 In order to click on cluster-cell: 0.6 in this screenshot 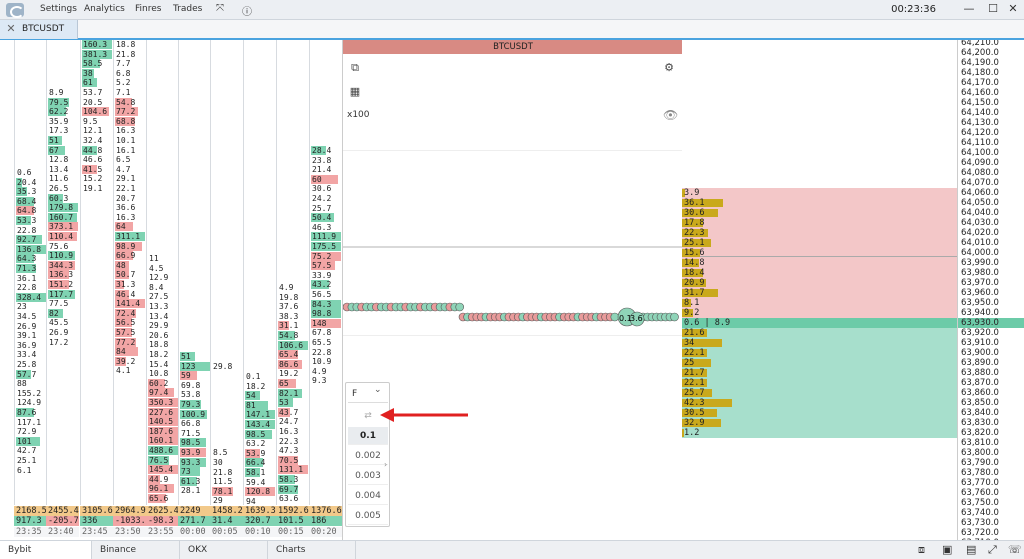, I will do `click(24, 172)`.